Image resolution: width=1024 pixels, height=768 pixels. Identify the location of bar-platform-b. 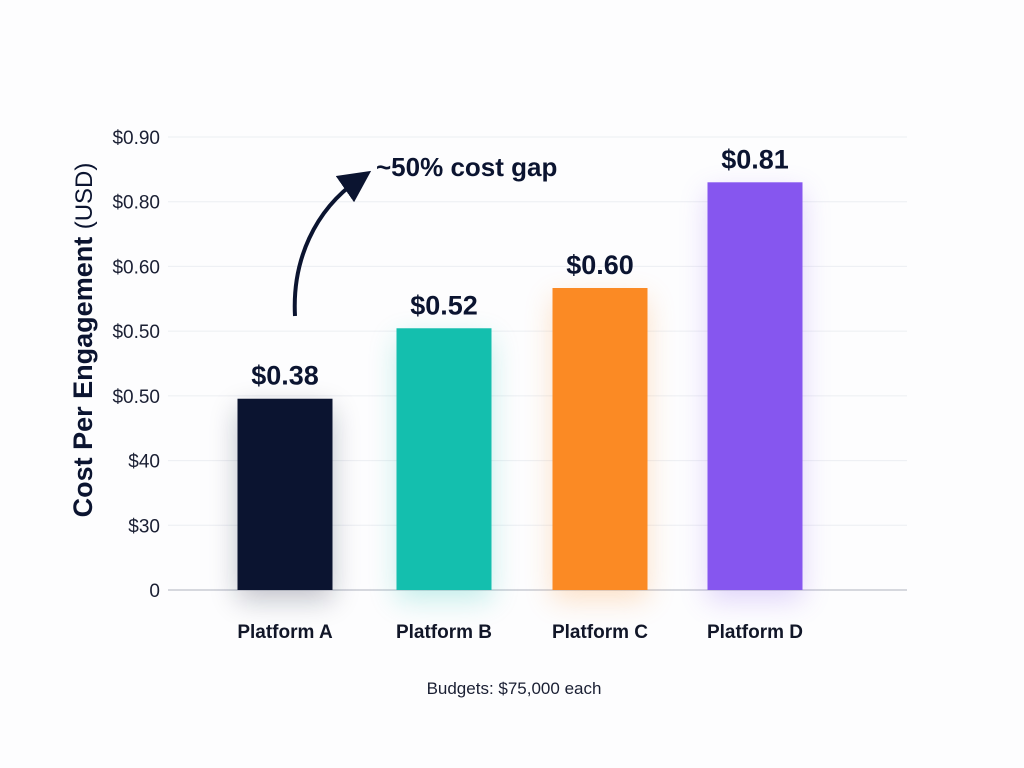
(444, 459).